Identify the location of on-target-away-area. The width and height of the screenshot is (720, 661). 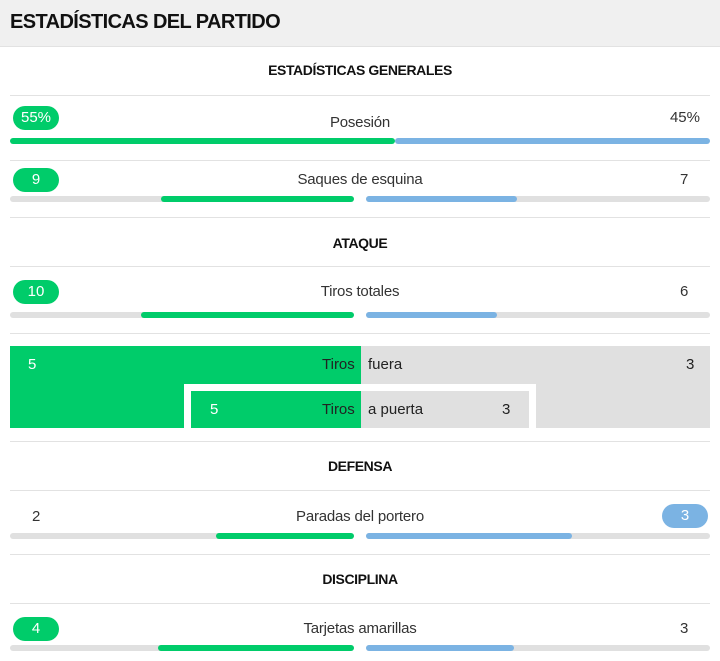
(445, 409).